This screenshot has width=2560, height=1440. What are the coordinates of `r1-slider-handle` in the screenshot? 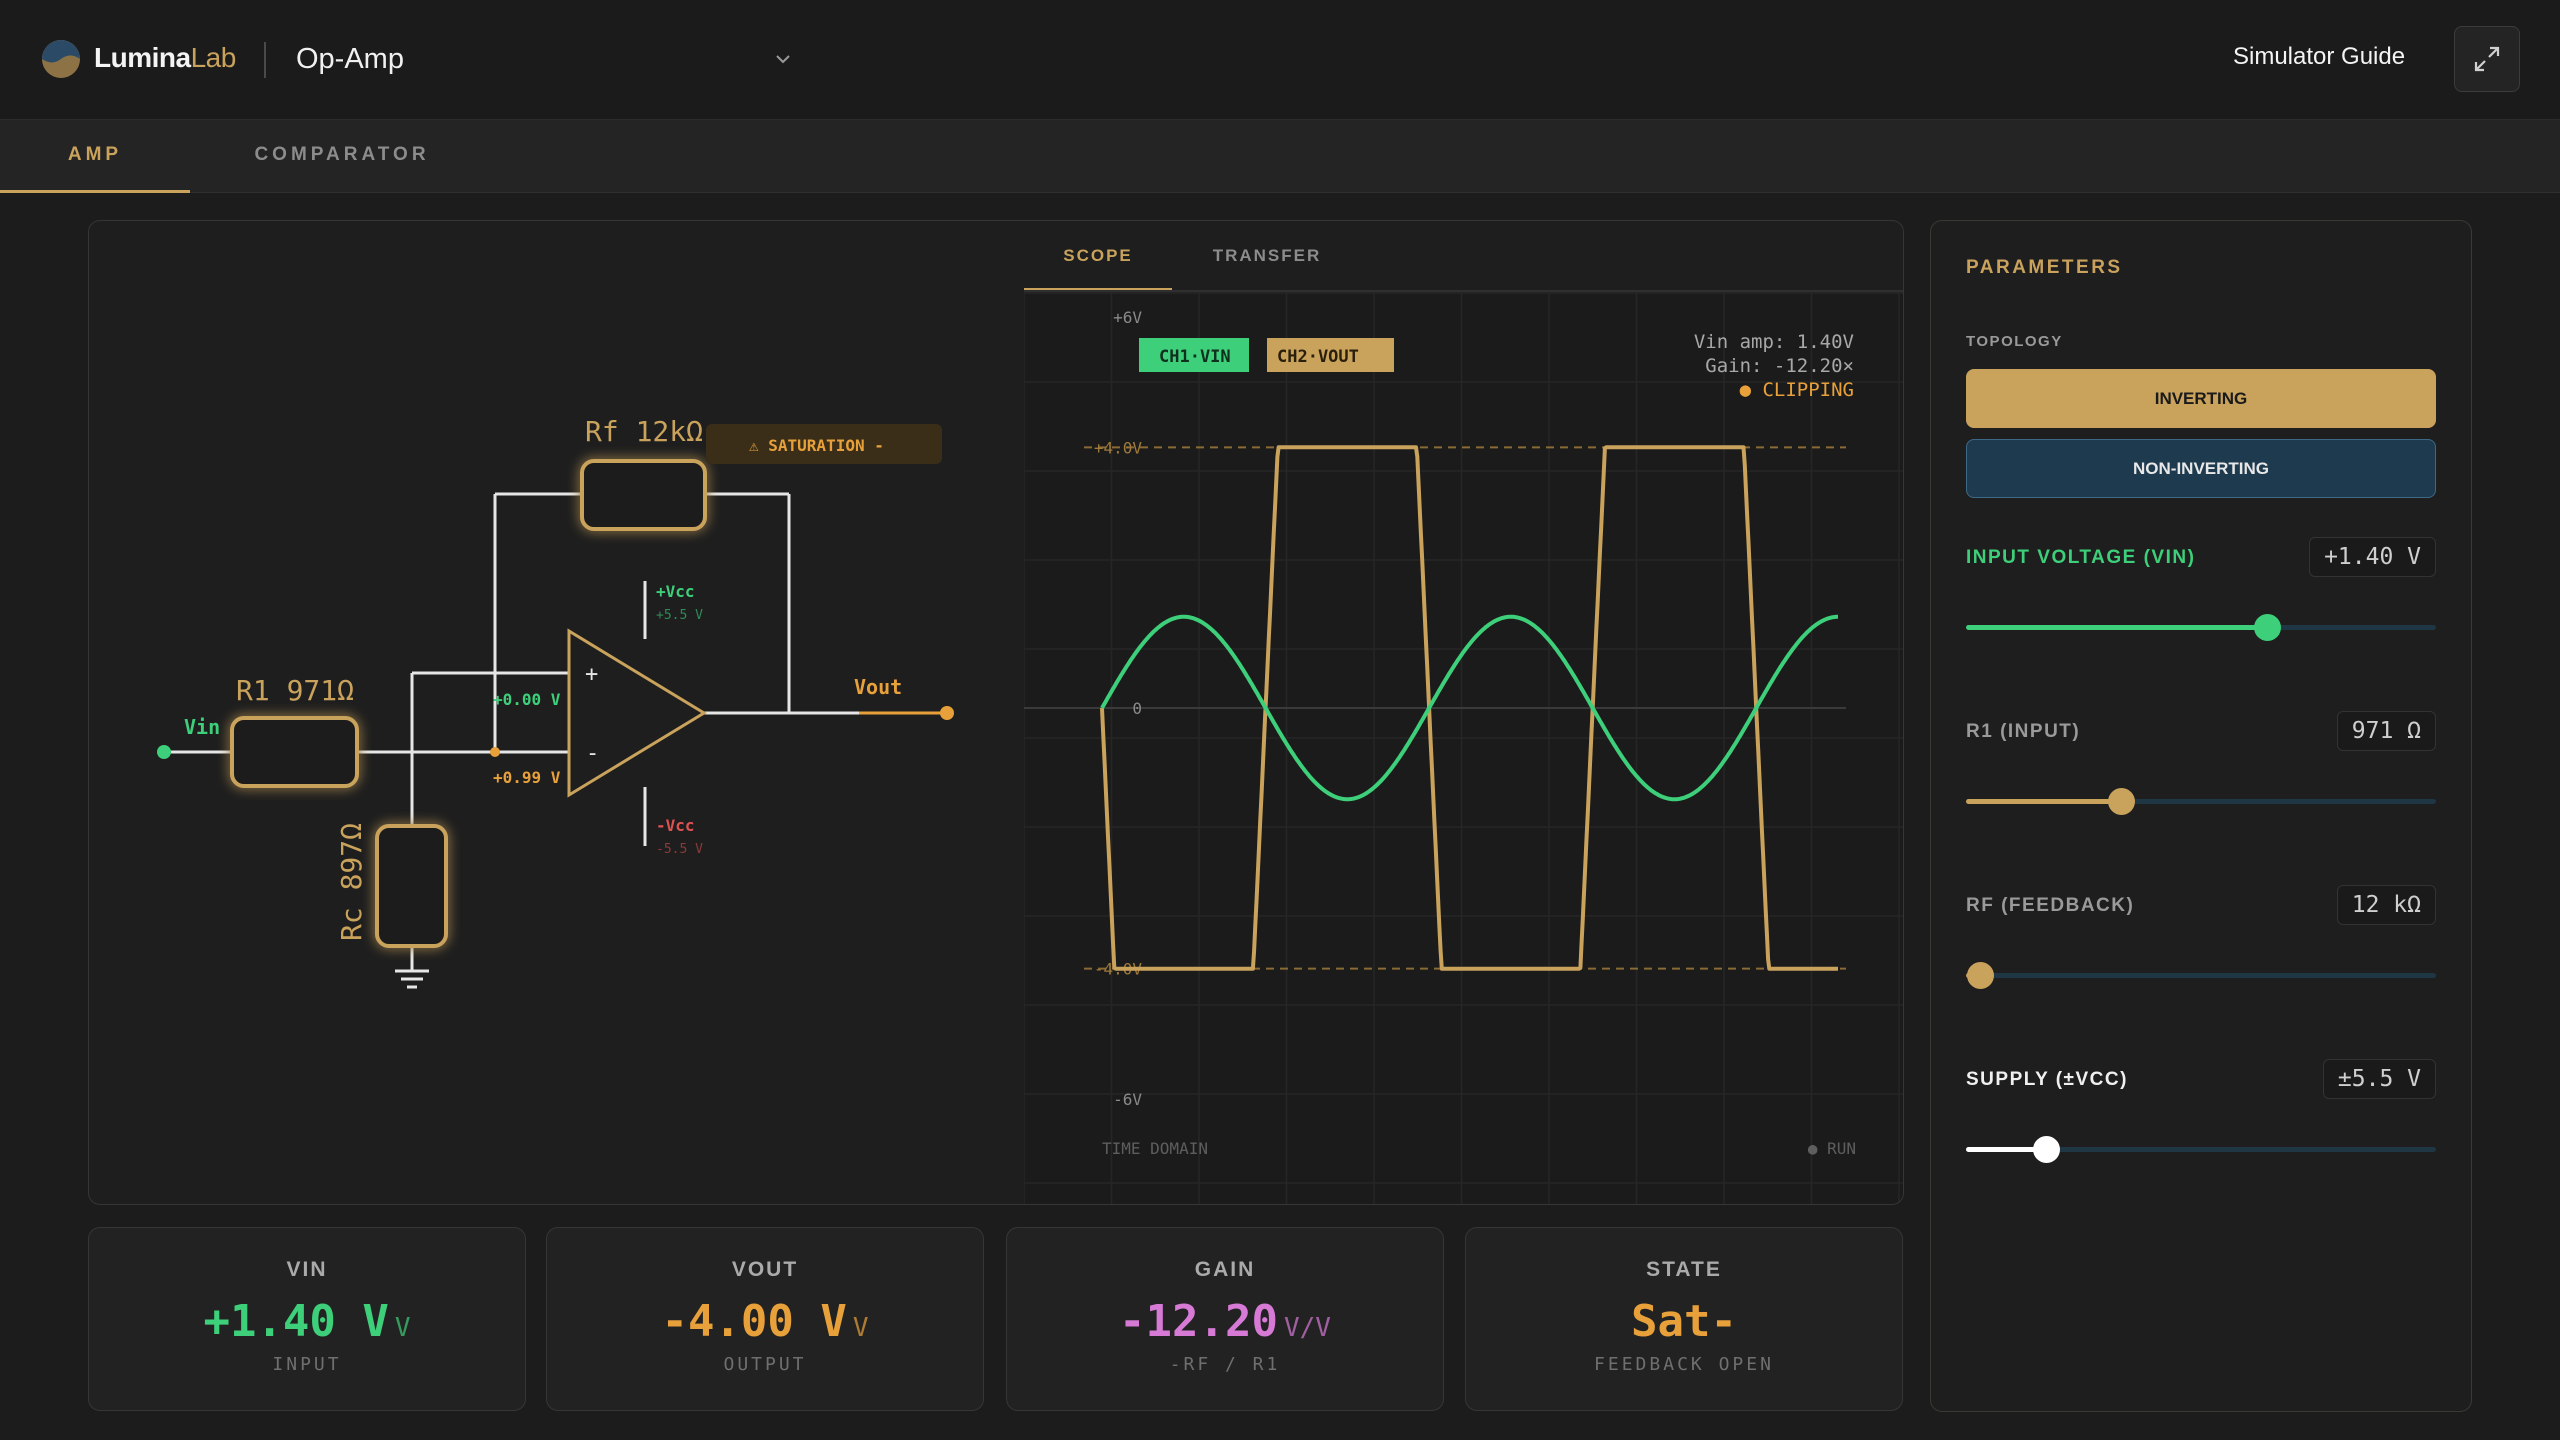 It's located at (2122, 801).